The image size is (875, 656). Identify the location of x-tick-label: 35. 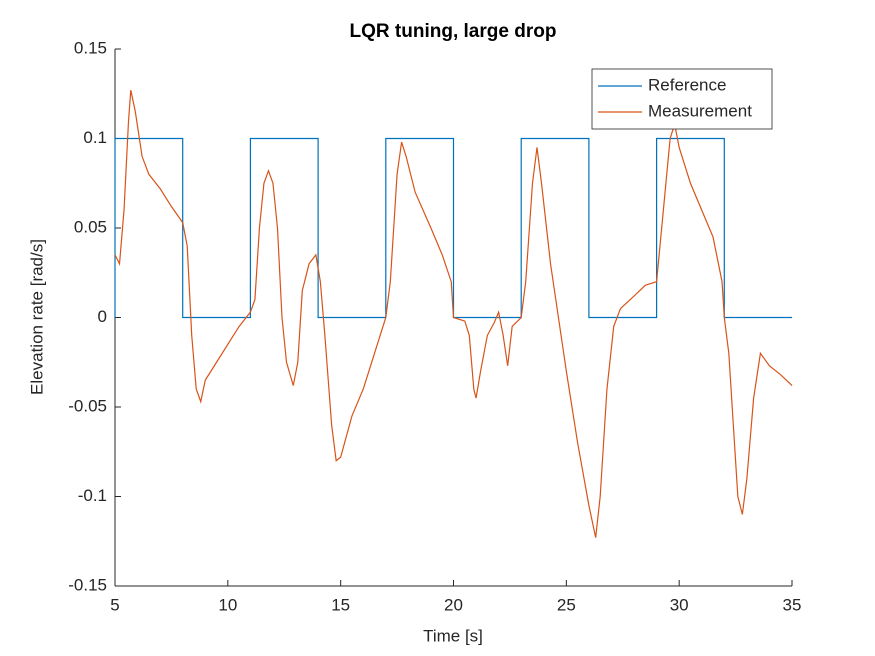
(792, 604).